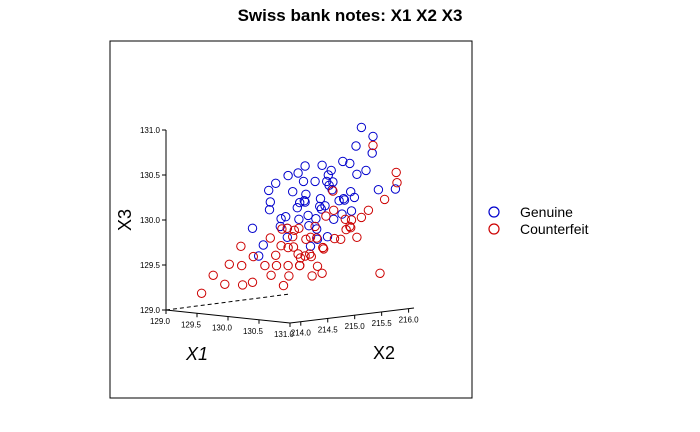  I want to click on legend-label-counterfeit: Counterfeit, so click(554, 229).